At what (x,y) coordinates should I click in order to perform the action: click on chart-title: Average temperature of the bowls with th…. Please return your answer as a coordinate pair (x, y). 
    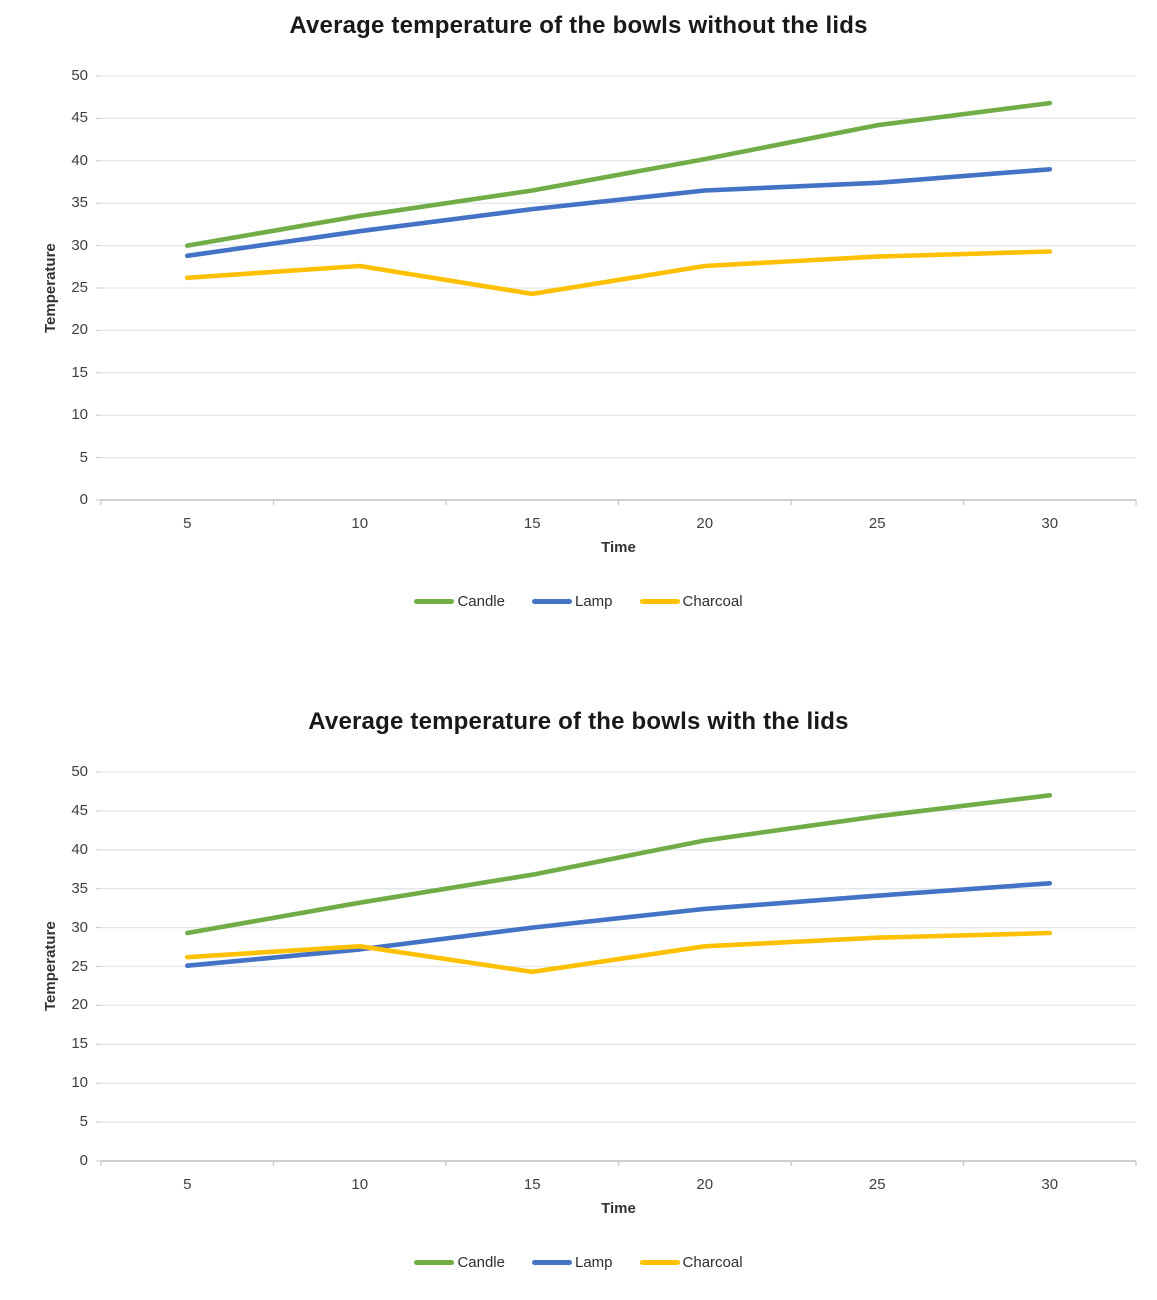
    Looking at the image, I should click on (578, 721).